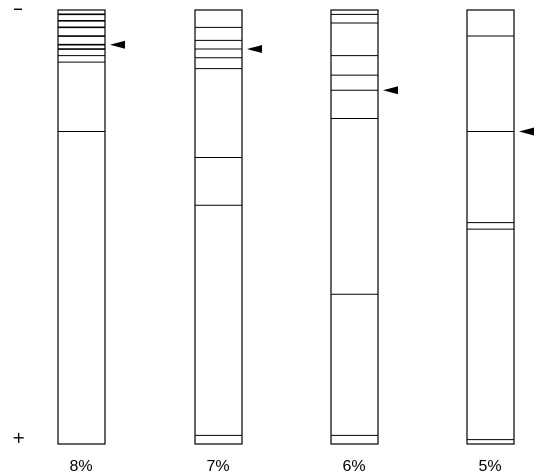  I want to click on gel-label: 6%, so click(353, 466).